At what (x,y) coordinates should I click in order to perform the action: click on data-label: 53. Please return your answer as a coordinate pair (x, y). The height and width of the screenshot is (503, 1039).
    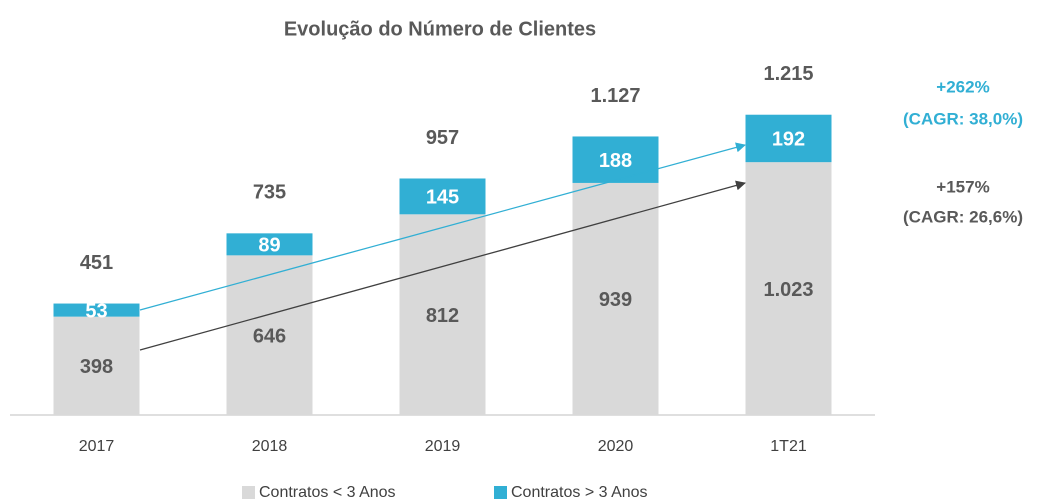
    Looking at the image, I should click on (96, 311).